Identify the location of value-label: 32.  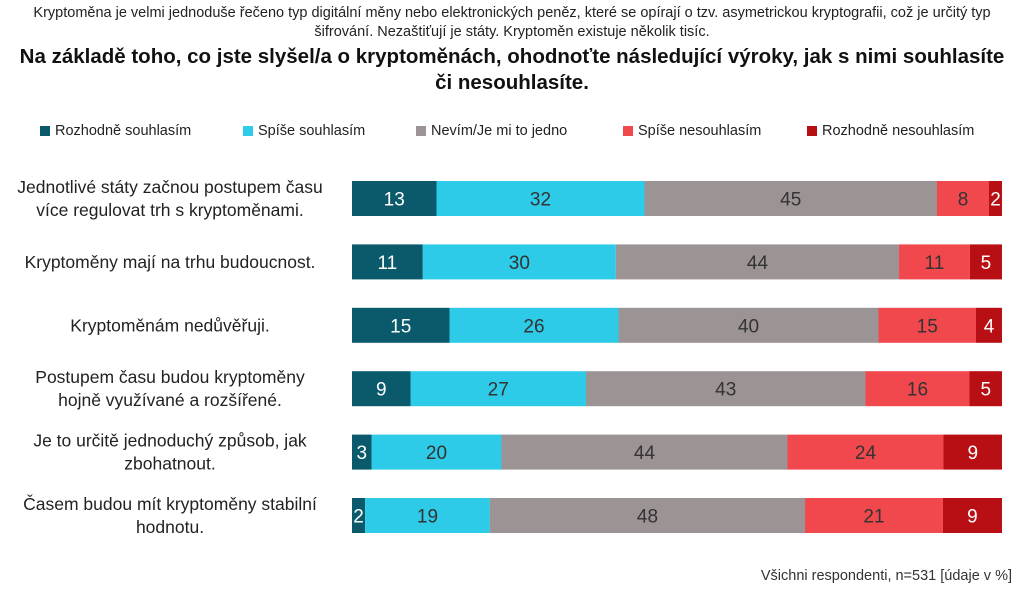
(540, 200).